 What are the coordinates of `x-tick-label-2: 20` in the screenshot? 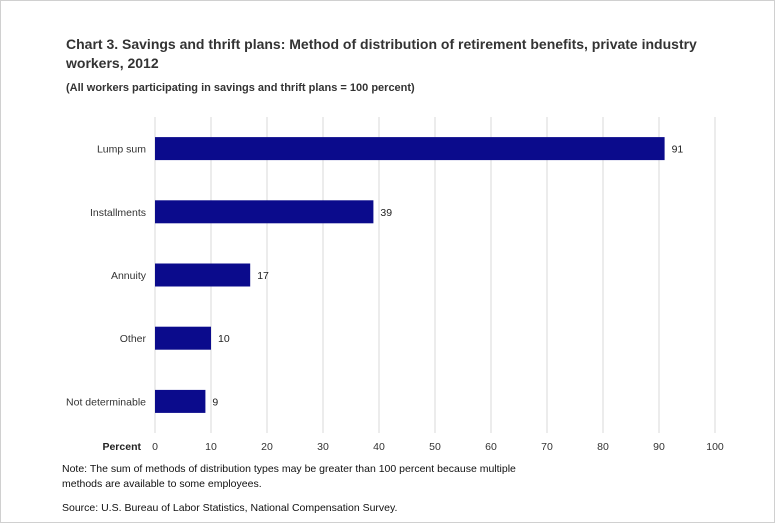 It's located at (267, 447).